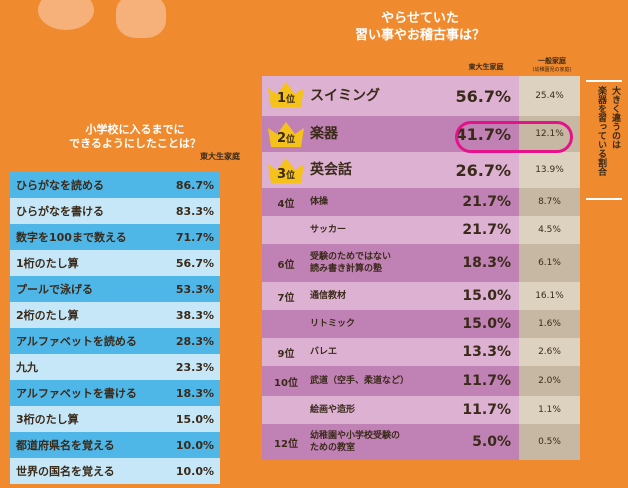  What do you see at coordinates (194, 289) in the screenshot?
I see `left-row-value: 53.3%` at bounding box center [194, 289].